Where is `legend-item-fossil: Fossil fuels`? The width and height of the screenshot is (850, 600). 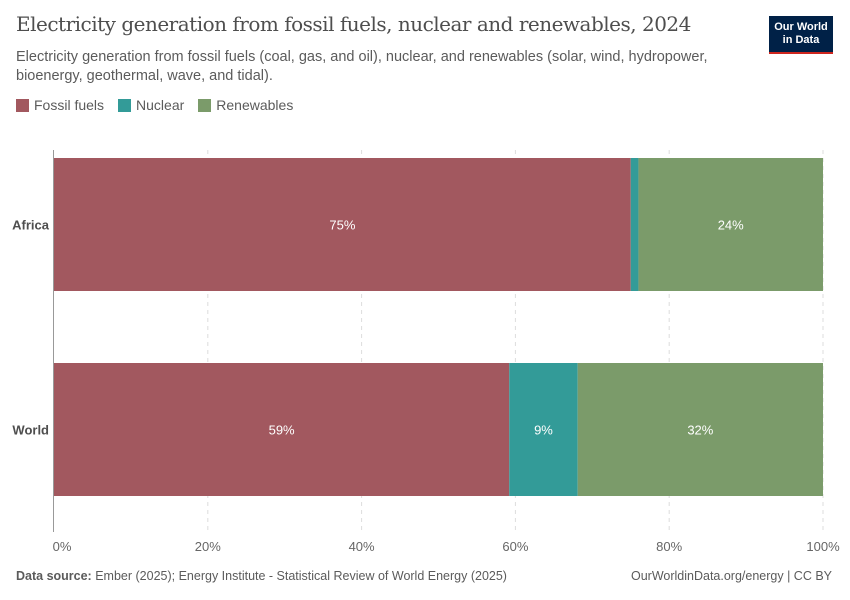 legend-item-fossil: Fossil fuels is located at coordinates (60, 105).